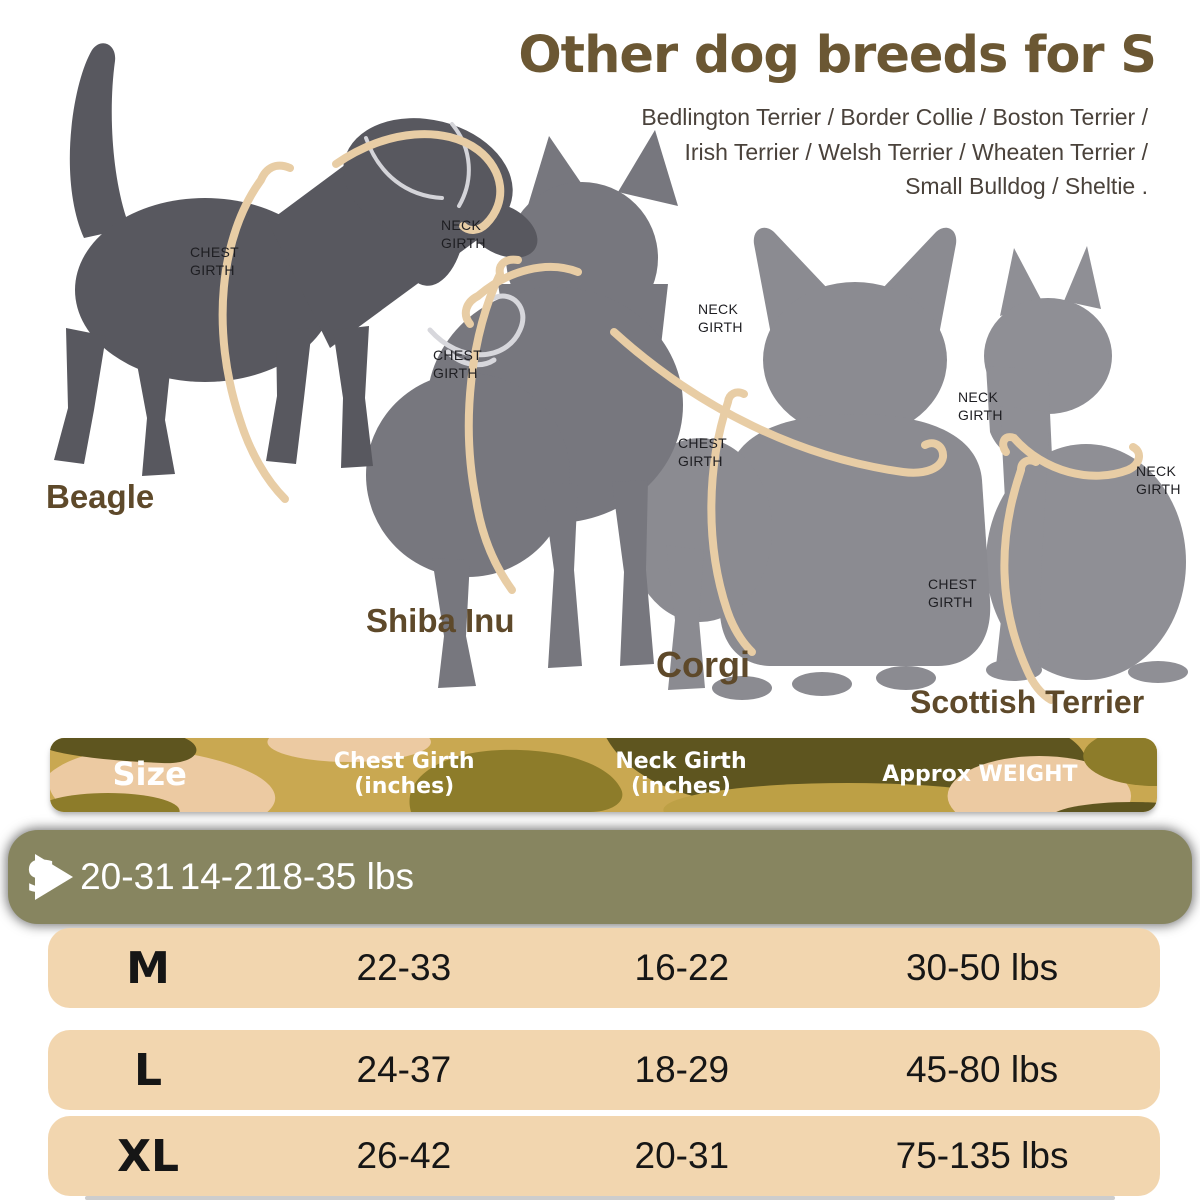  Describe the element at coordinates (681, 774) in the screenshot. I see `column-header-neck: Neck Girth (inches)` at that location.